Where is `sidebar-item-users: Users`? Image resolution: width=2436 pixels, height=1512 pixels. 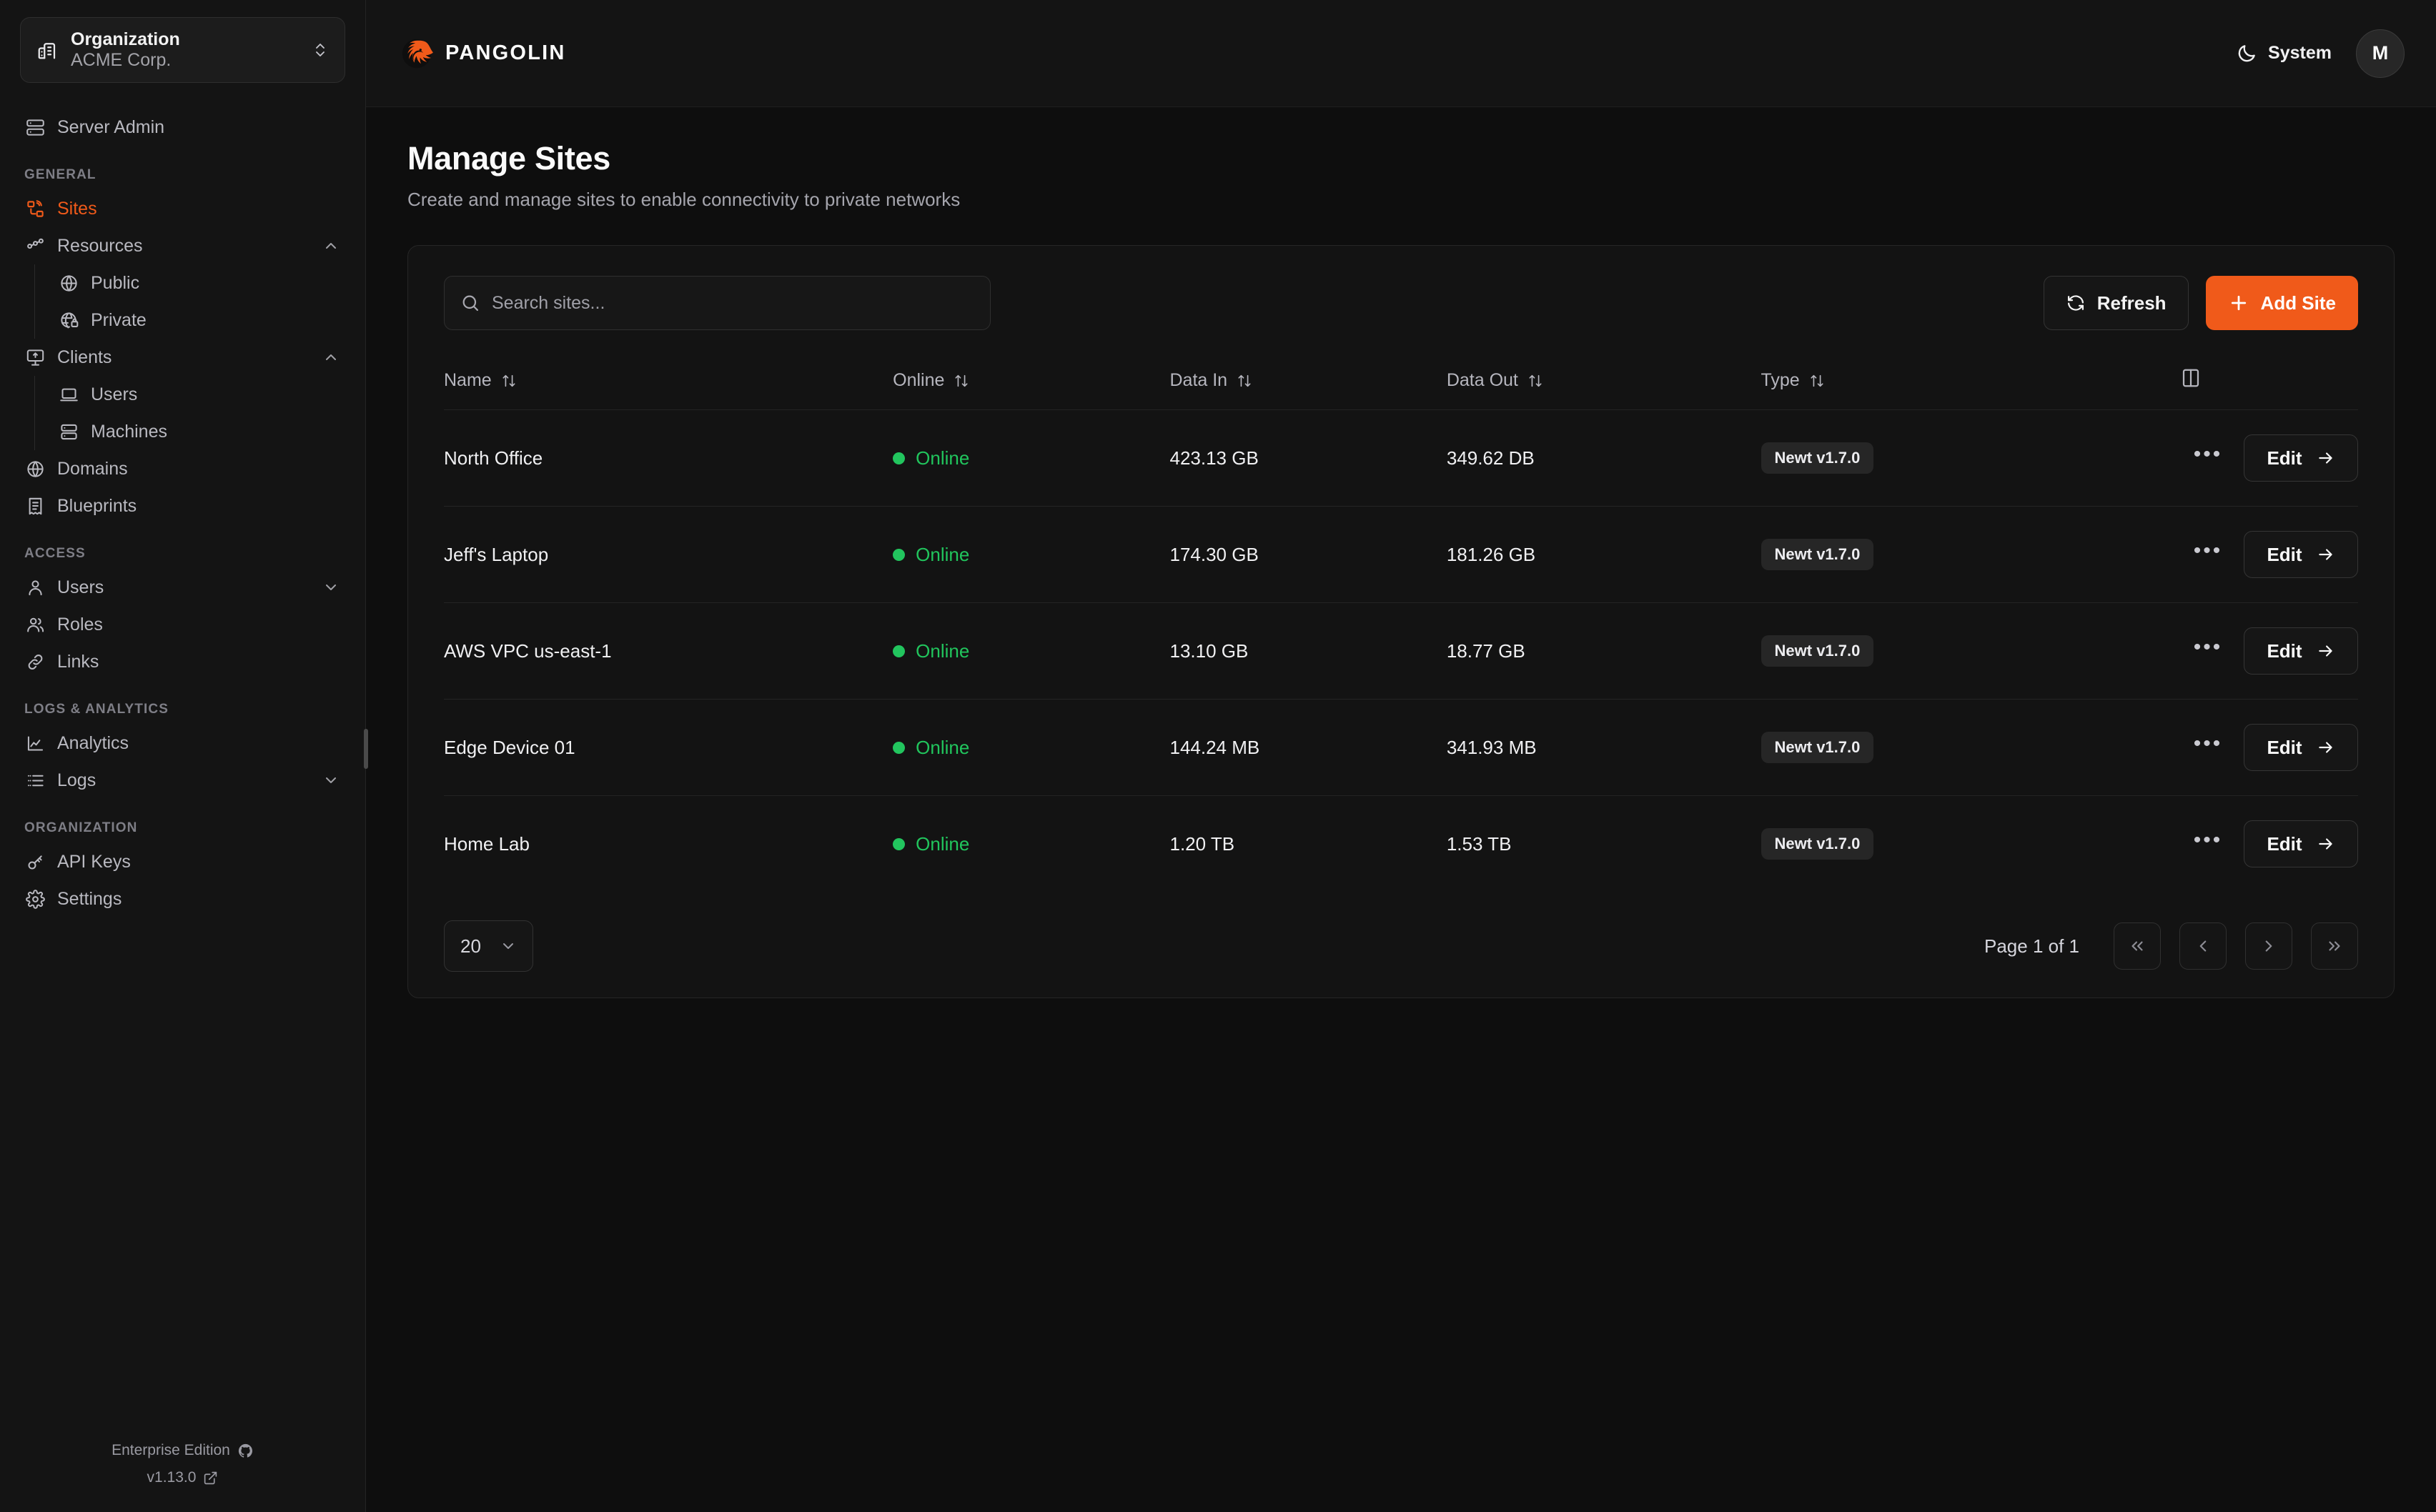 sidebar-item-users: Users is located at coordinates (182, 588).